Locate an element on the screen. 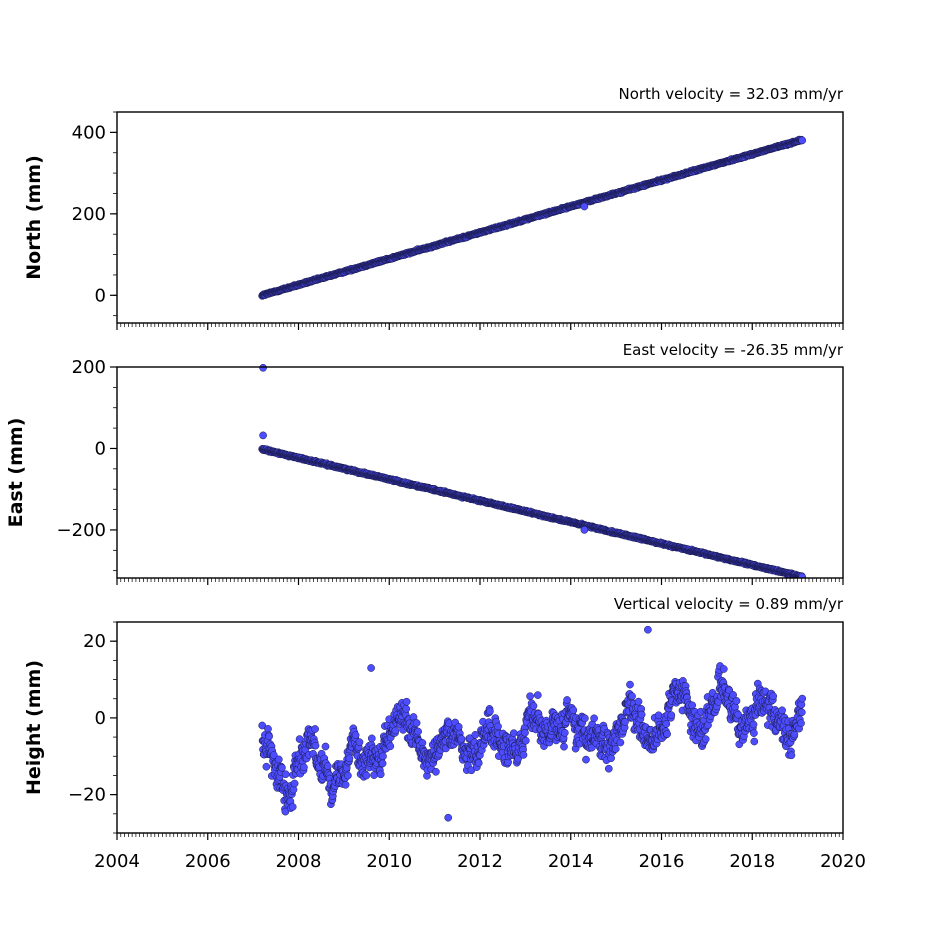 The height and width of the screenshot is (937, 937). north-ytick-label: 400 is located at coordinates (89, 132).